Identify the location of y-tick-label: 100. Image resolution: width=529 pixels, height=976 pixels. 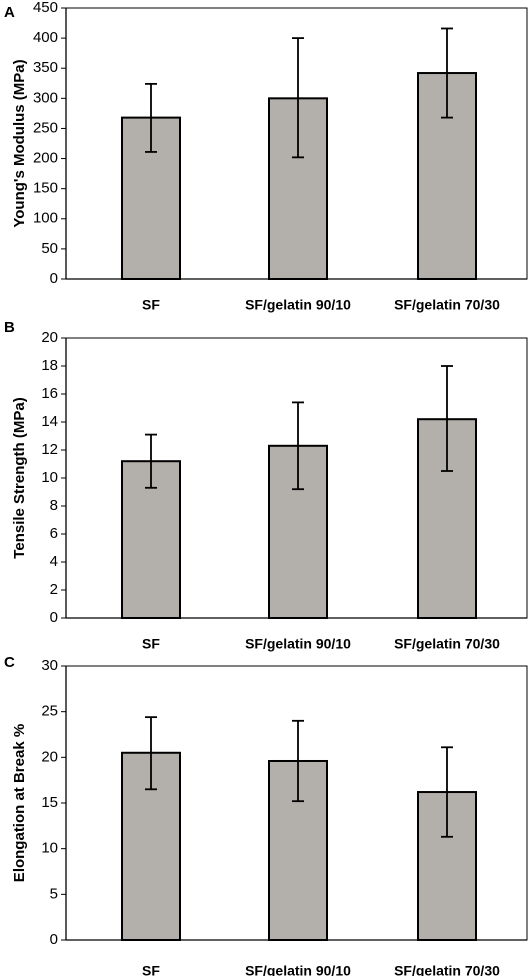
(45, 218).